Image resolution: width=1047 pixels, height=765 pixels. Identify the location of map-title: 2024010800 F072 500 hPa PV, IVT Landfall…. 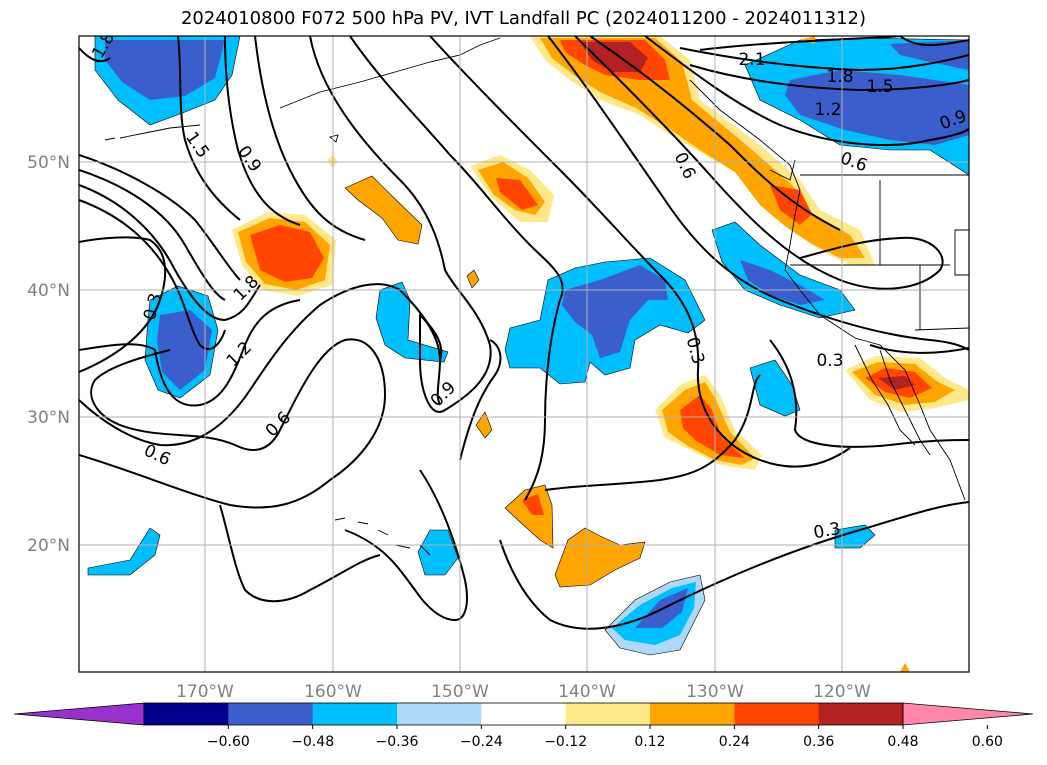
(523, 18).